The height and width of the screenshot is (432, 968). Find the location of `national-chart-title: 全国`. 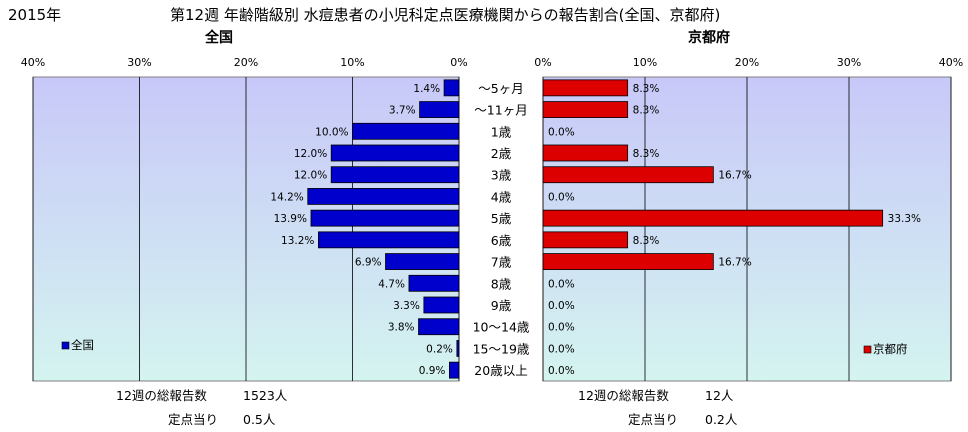

national-chart-title: 全国 is located at coordinates (219, 38).